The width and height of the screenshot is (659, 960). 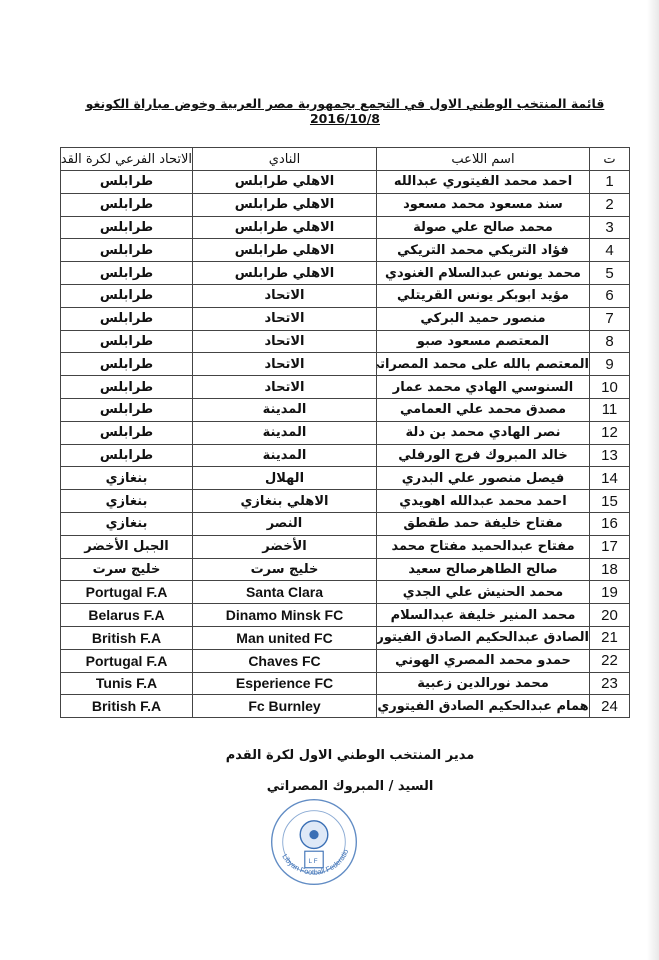 I want to click on row-number: 13, so click(x=609, y=455).